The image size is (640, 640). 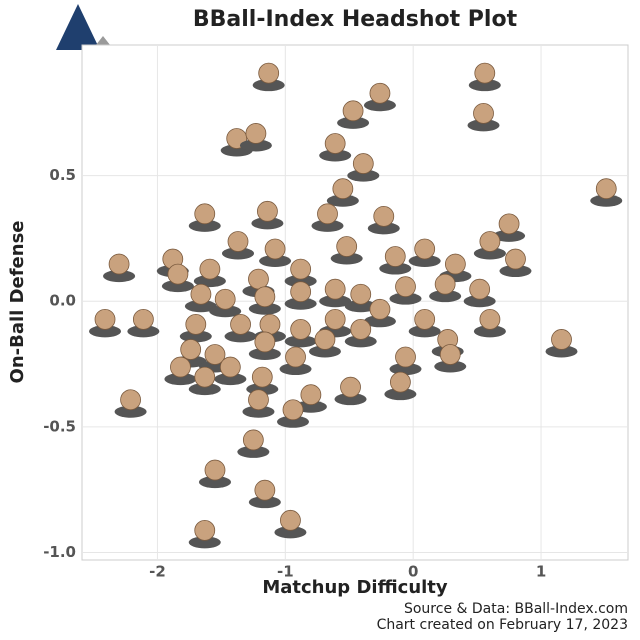 What do you see at coordinates (59, 552) in the screenshot?
I see `y-tick-label: -1.0` at bounding box center [59, 552].